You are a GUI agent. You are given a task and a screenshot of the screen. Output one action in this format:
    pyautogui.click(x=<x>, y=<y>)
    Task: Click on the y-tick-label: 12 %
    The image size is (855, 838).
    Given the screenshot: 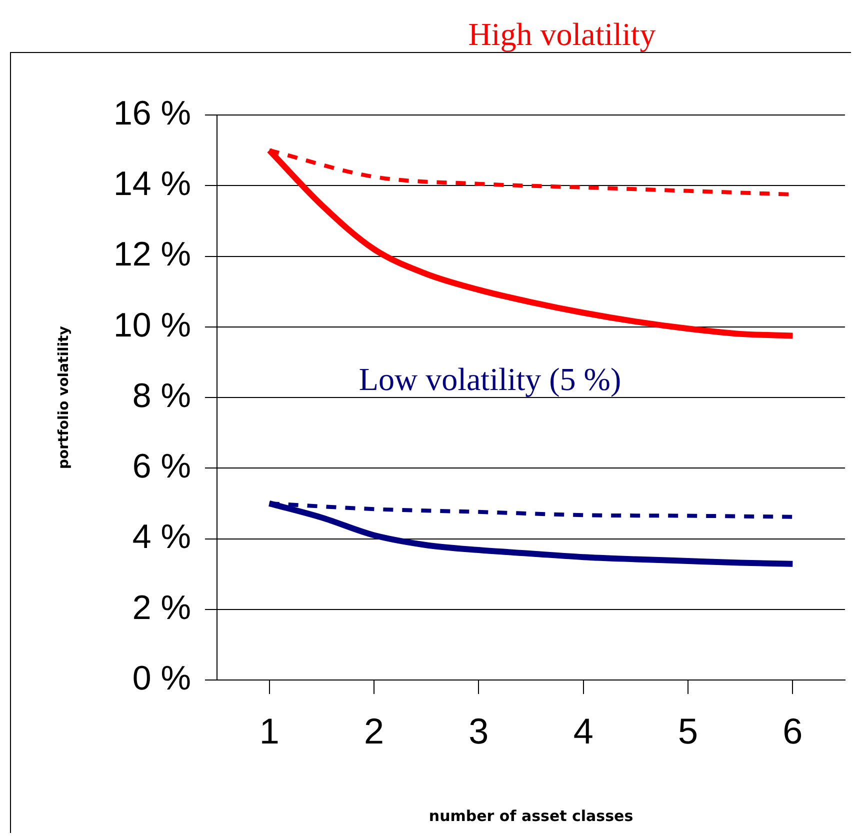 What is the action you would take?
    pyautogui.click(x=152, y=255)
    